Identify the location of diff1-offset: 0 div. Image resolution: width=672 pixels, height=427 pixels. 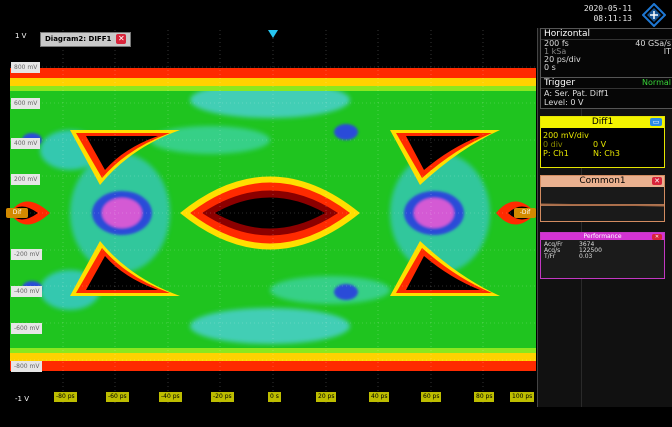
(553, 144).